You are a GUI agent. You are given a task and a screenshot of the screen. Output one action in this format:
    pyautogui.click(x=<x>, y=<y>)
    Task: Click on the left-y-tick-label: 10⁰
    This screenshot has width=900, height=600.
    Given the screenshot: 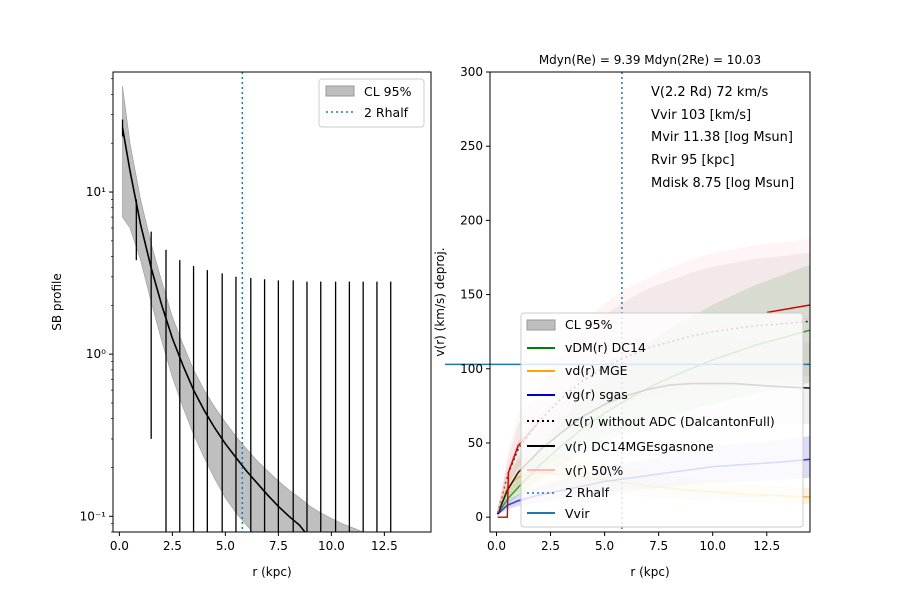 What is the action you would take?
    pyautogui.click(x=96, y=354)
    